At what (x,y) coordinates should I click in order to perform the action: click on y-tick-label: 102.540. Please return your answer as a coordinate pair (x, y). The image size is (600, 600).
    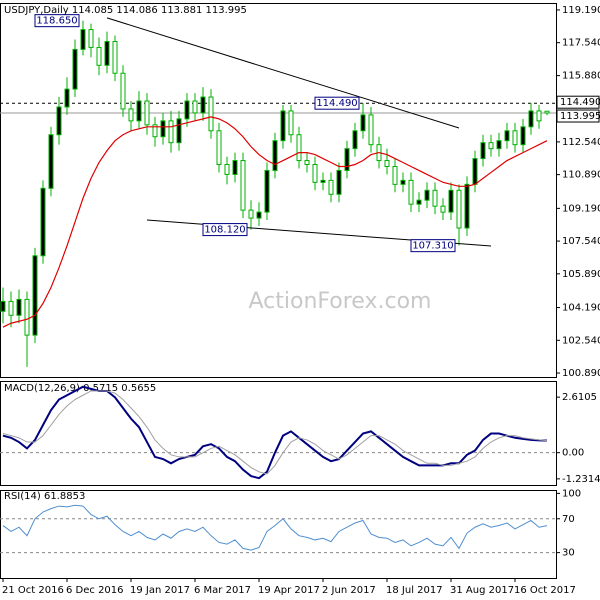
    Looking at the image, I should click on (581, 340).